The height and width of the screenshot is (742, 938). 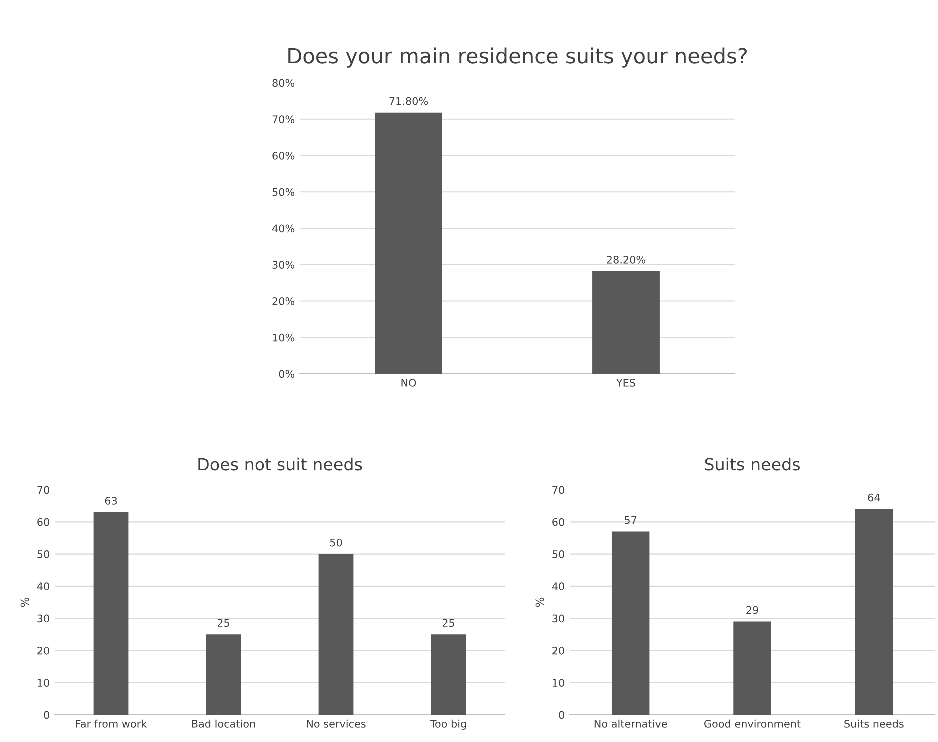 What do you see at coordinates (283, 301) in the screenshot?
I see `y-tick-label: 20%` at bounding box center [283, 301].